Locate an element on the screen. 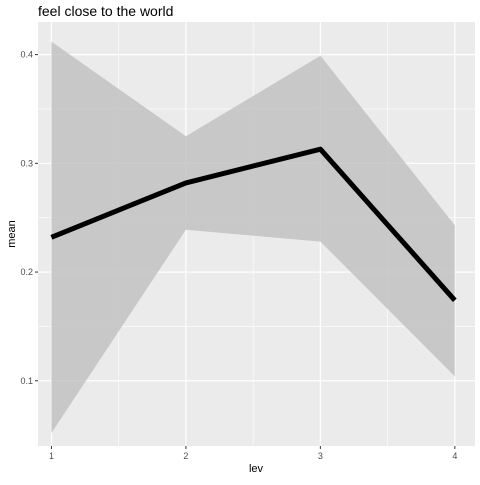 The image size is (480, 485). x-tick-label: 4 is located at coordinates (454, 456).